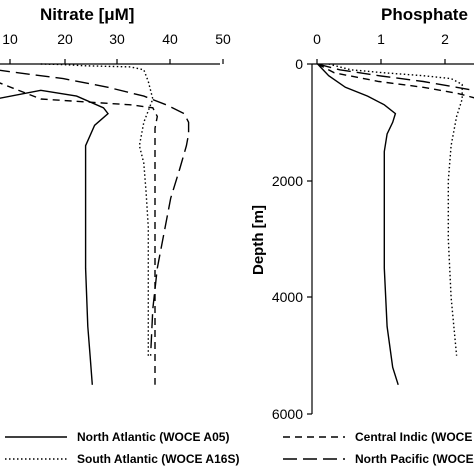 The image size is (474, 474). I want to click on series-line-dotted, so click(97, 209).